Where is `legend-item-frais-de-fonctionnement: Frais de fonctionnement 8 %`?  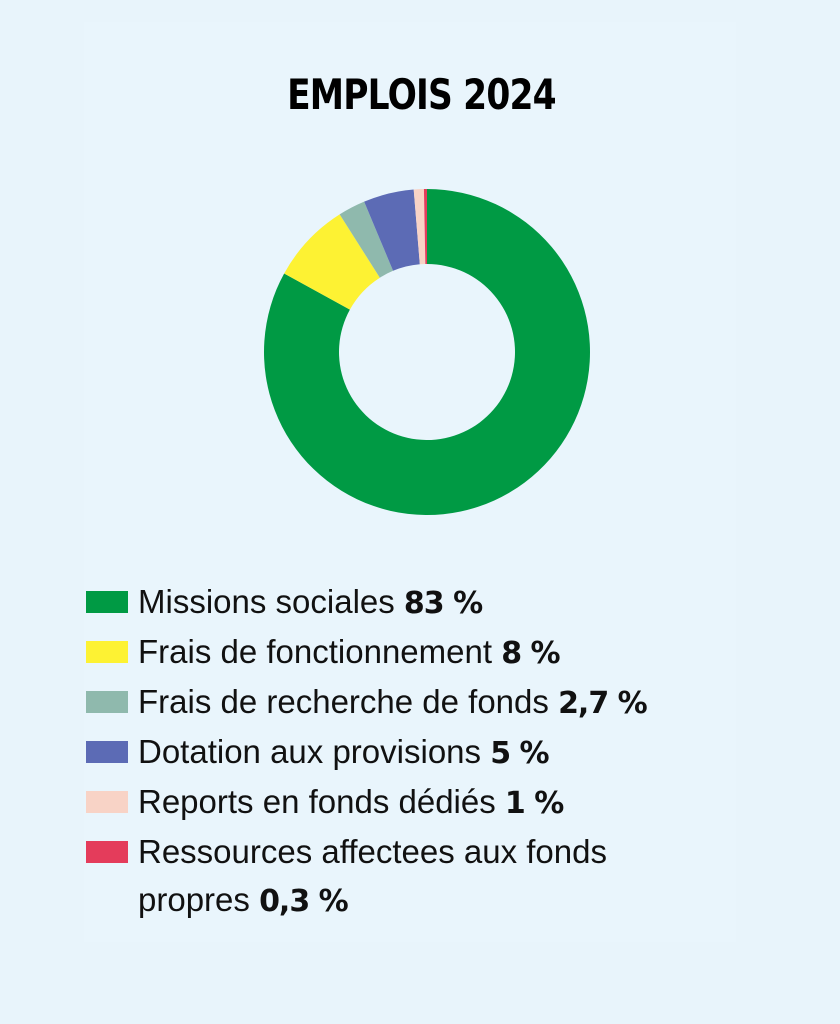 legend-item-frais-de-fonctionnement: Frais de fonctionnement 8 % is located at coordinates (436, 653).